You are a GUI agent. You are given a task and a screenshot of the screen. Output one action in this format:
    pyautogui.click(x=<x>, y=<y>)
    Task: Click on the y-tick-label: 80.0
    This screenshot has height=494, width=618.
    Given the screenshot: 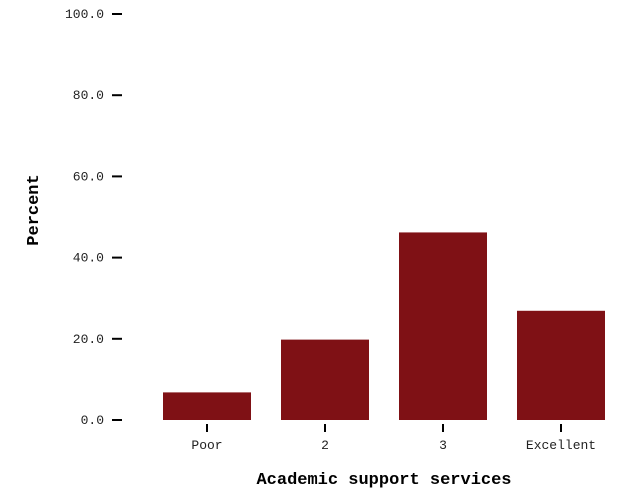 What is the action you would take?
    pyautogui.click(x=88, y=95)
    